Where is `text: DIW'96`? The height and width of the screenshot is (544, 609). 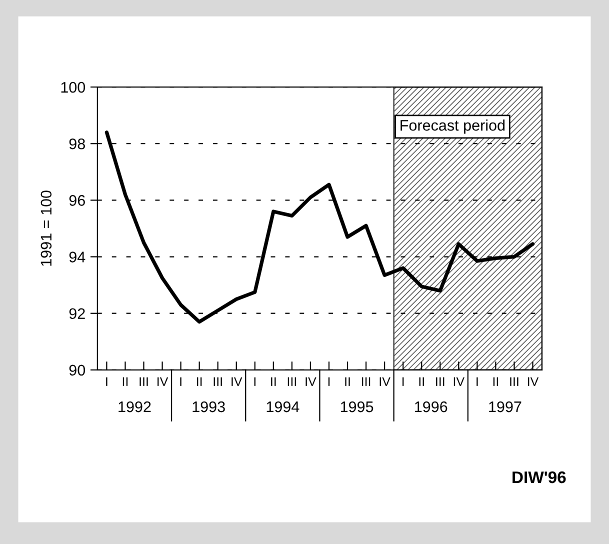 text: DIW'96 is located at coordinates (539, 477).